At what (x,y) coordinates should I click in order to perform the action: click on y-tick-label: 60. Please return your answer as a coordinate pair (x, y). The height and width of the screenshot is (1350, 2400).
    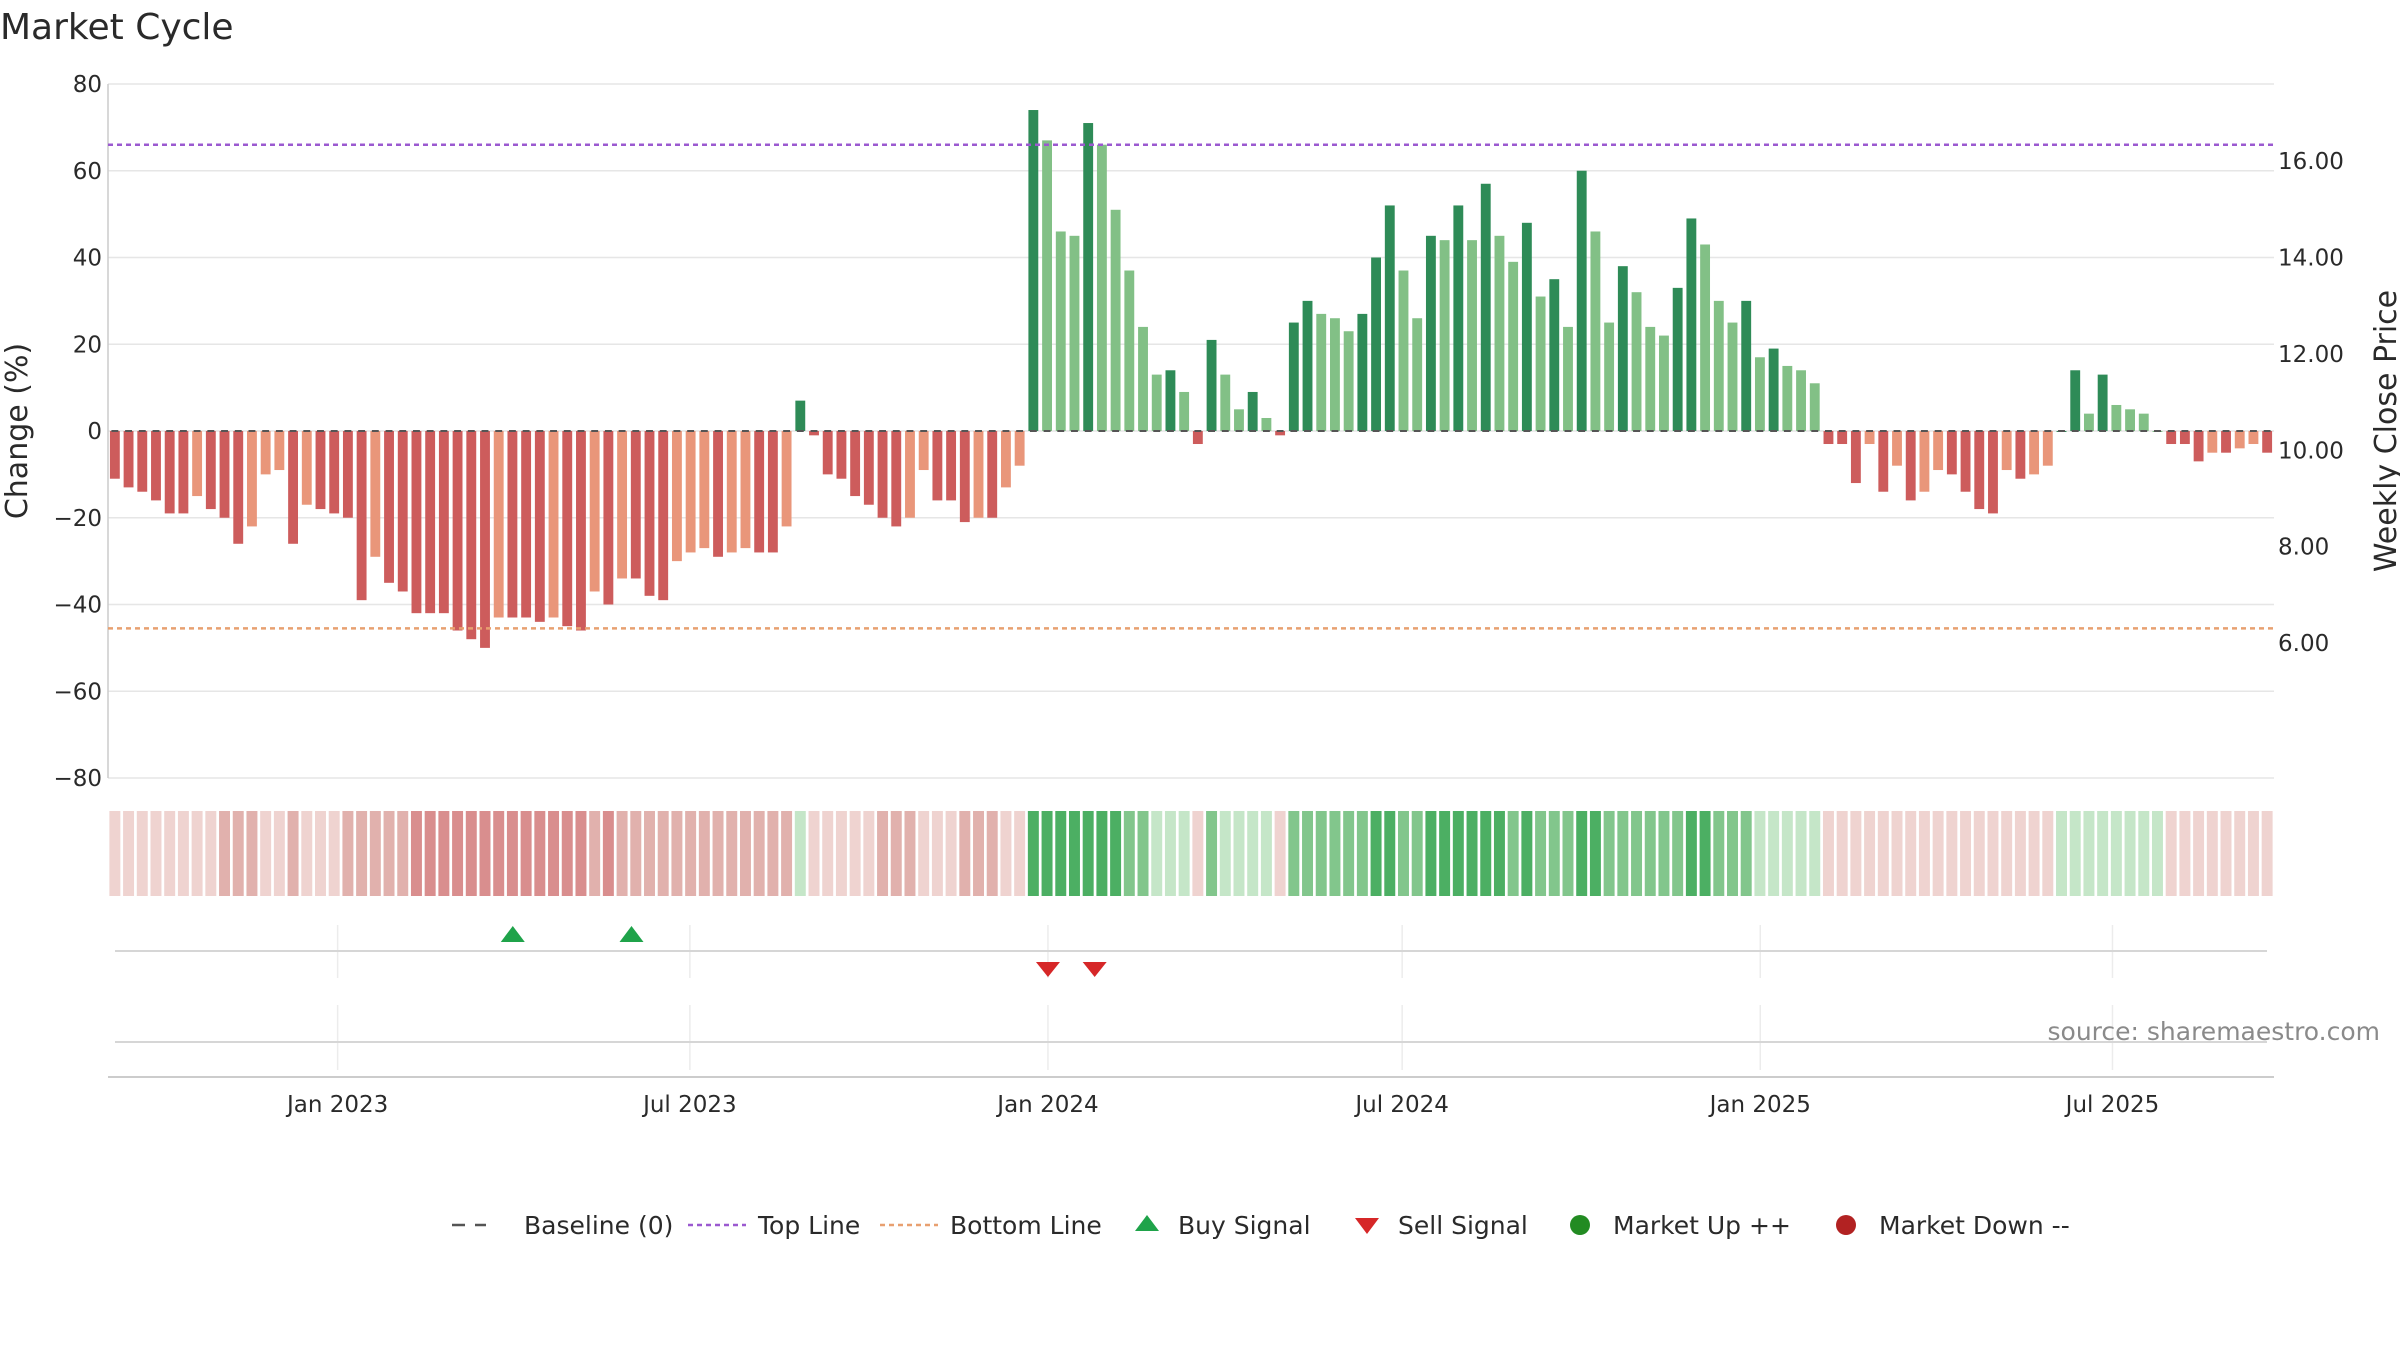
    Looking at the image, I should click on (87, 172).